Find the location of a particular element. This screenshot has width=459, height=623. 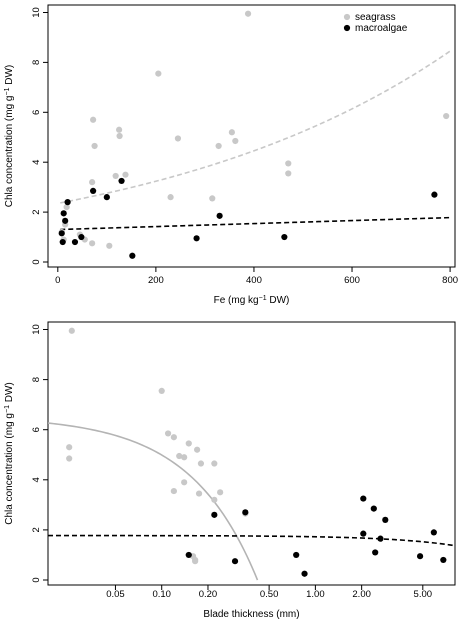

x-axis-title: Blade thickness (mm) is located at coordinates (251, 614).